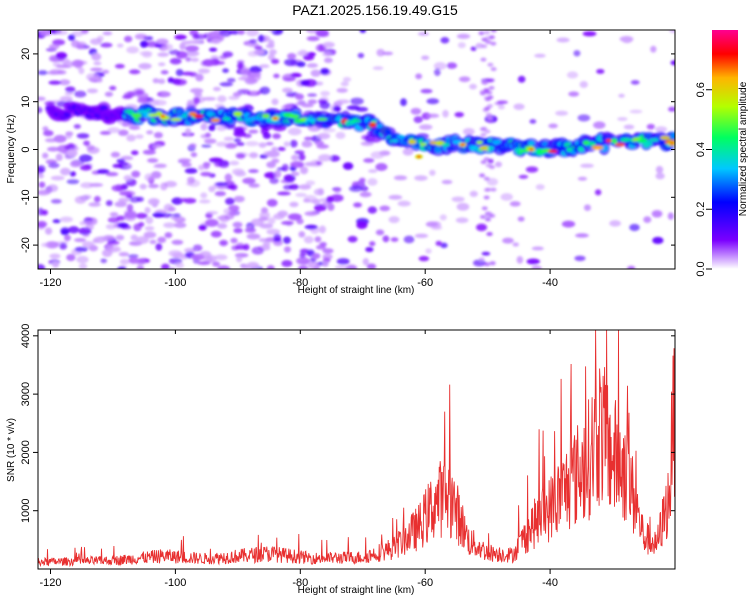 The width and height of the screenshot is (750, 600). Describe the element at coordinates (703, 179) in the screenshot. I see `colorbar-ticks: 0.0 0.2 0.4 0.6` at that location.